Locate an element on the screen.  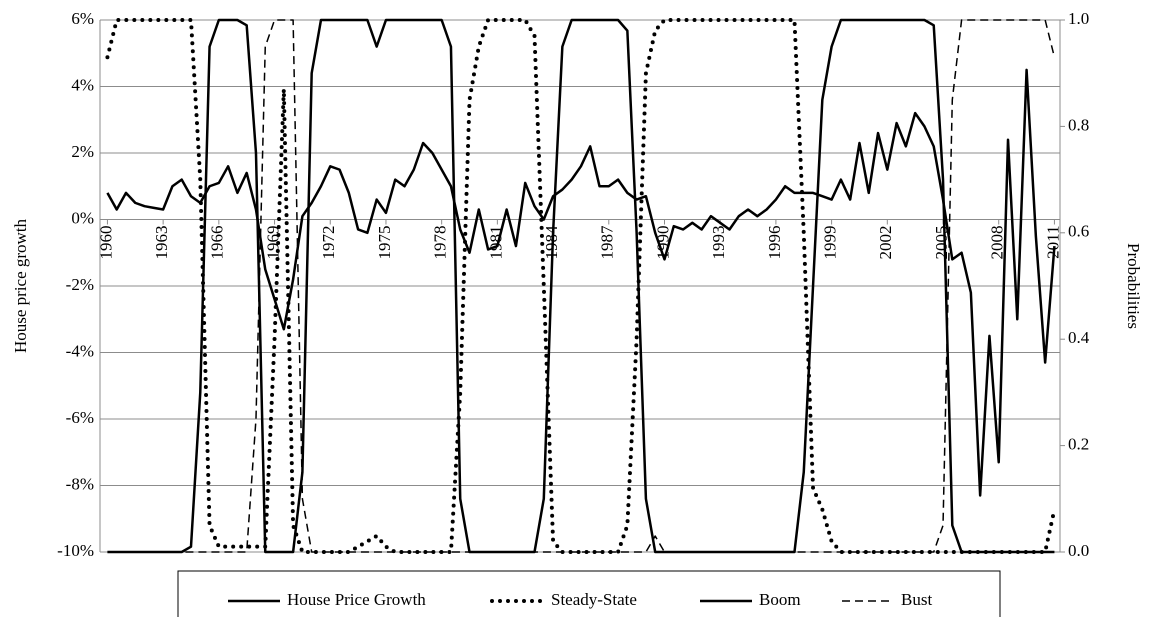
y-tick-label: 2% is located at coordinates (82, 151).